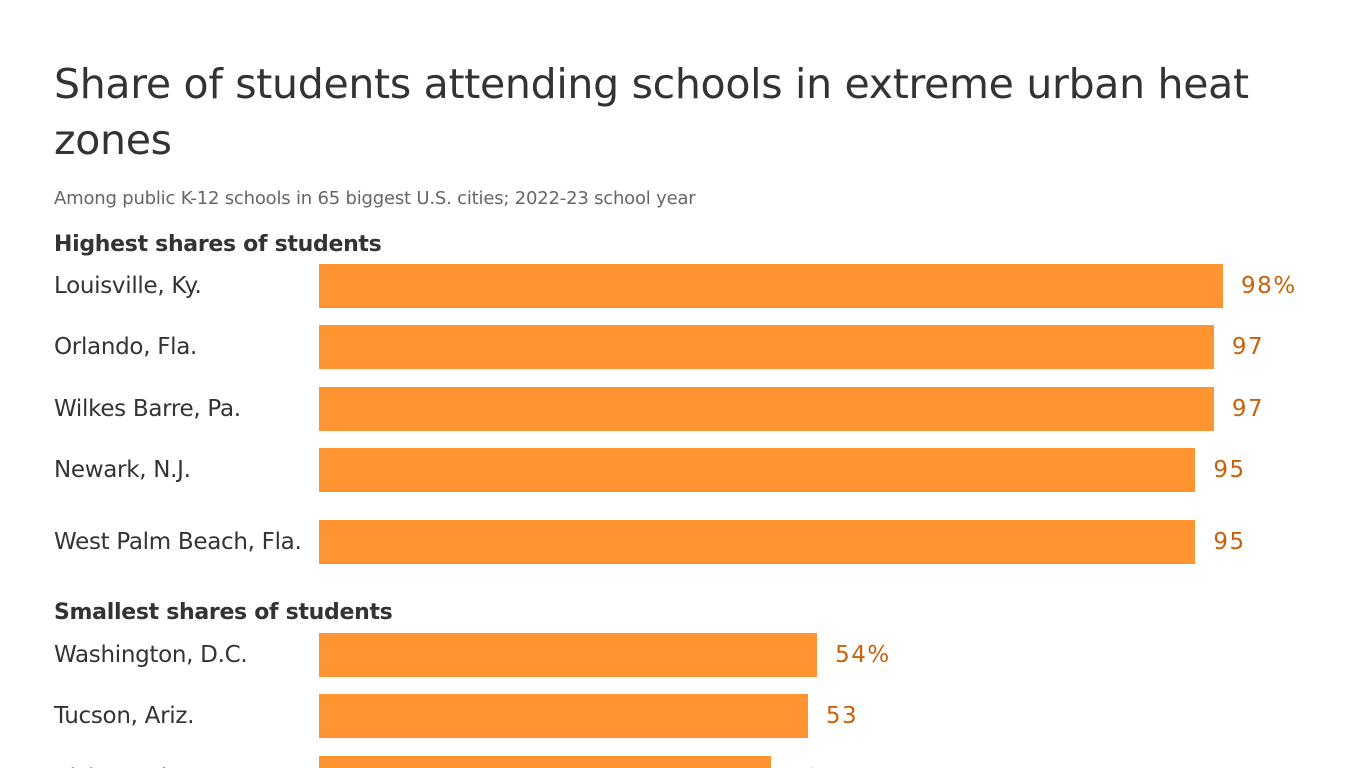  Describe the element at coordinates (151, 655) in the screenshot. I see `category-label: Washington, D.C.` at that location.